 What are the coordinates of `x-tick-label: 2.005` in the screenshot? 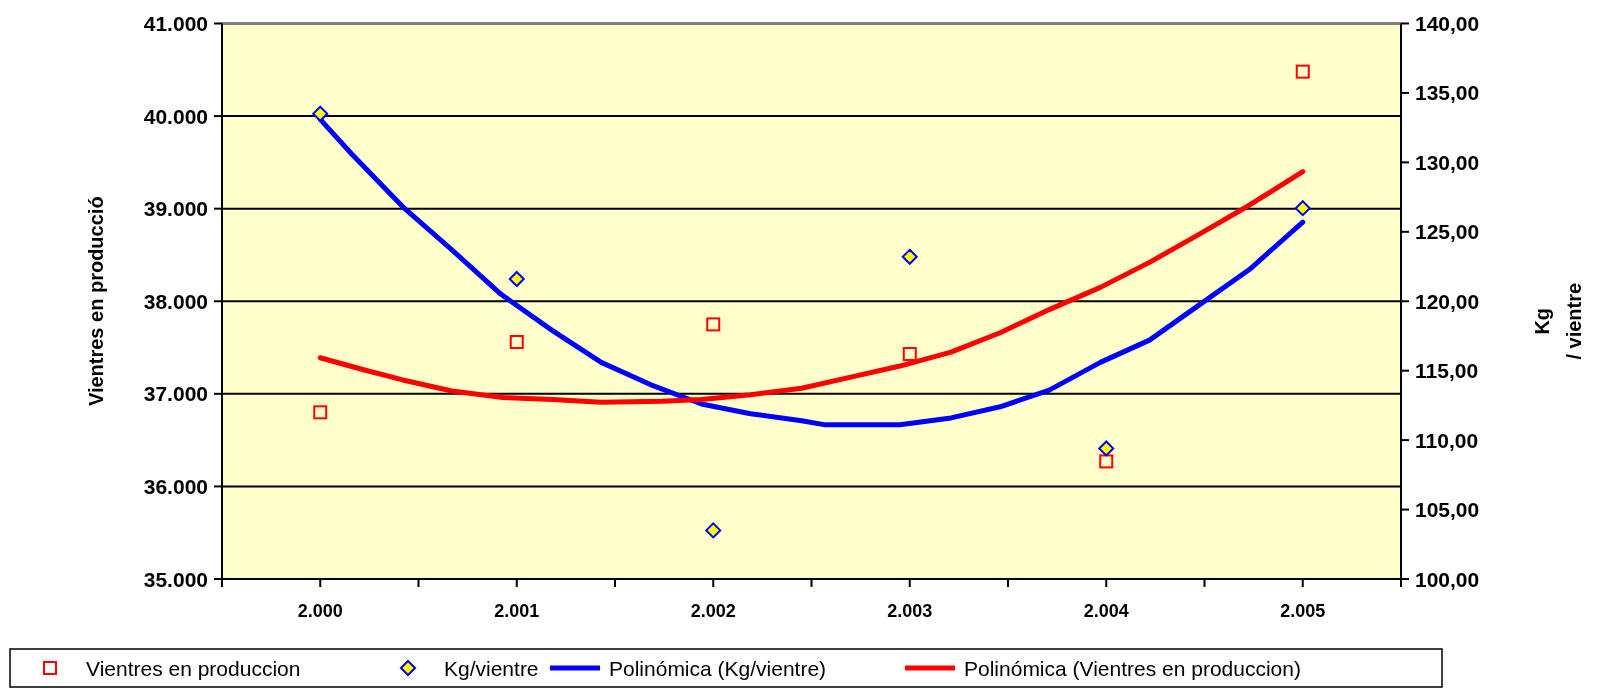 It's located at (1303, 611).